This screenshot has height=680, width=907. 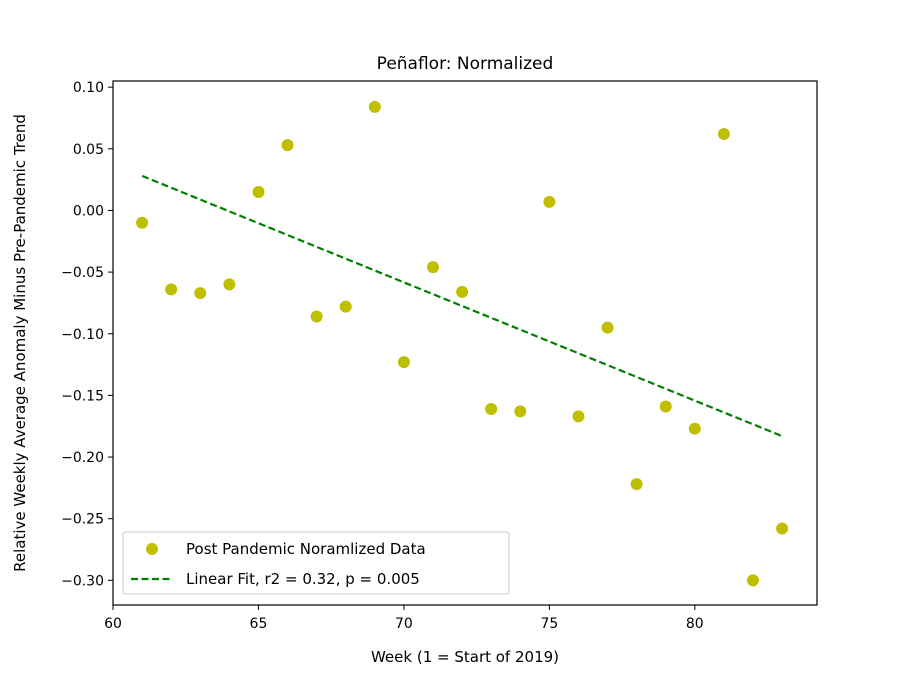 I want to click on legend-marker-point, so click(x=152, y=549).